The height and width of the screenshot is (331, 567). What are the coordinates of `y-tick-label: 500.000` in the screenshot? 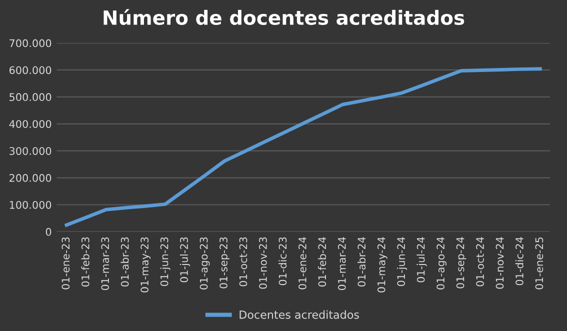 It's located at (31, 97).